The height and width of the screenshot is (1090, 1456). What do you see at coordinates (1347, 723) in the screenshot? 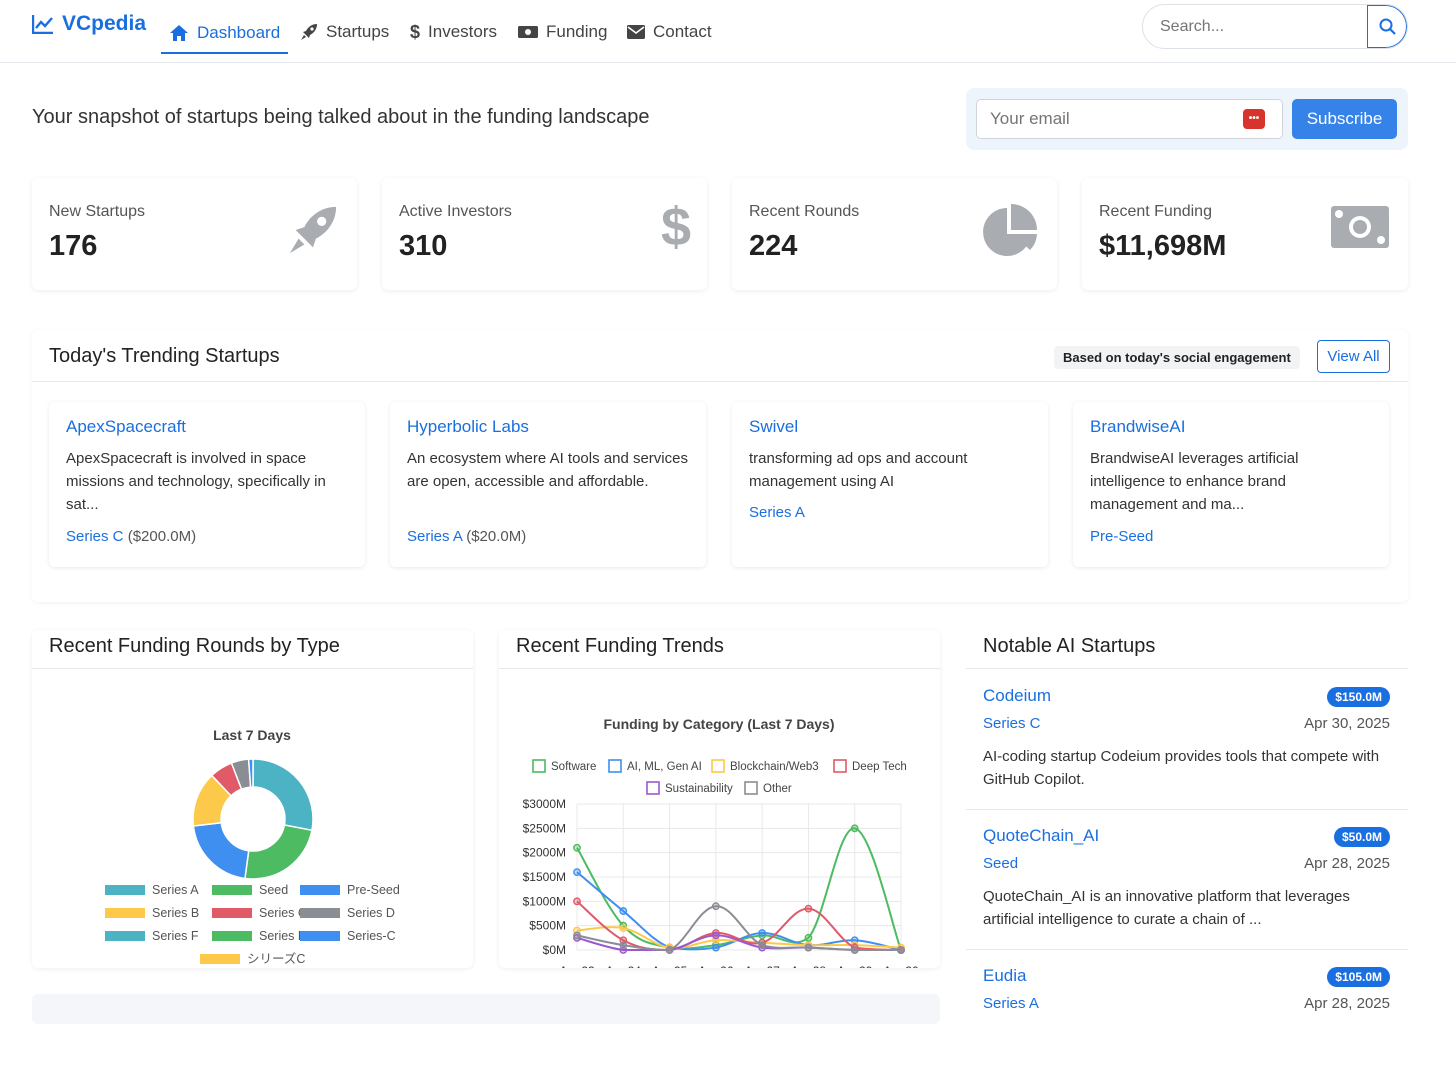
I see `round-date: Apr 30, 2025` at bounding box center [1347, 723].